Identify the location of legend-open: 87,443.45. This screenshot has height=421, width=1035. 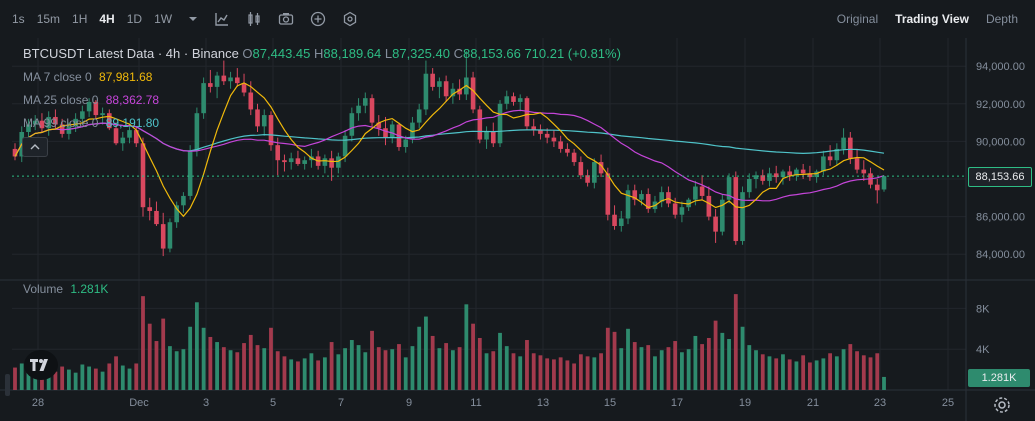
(281, 53).